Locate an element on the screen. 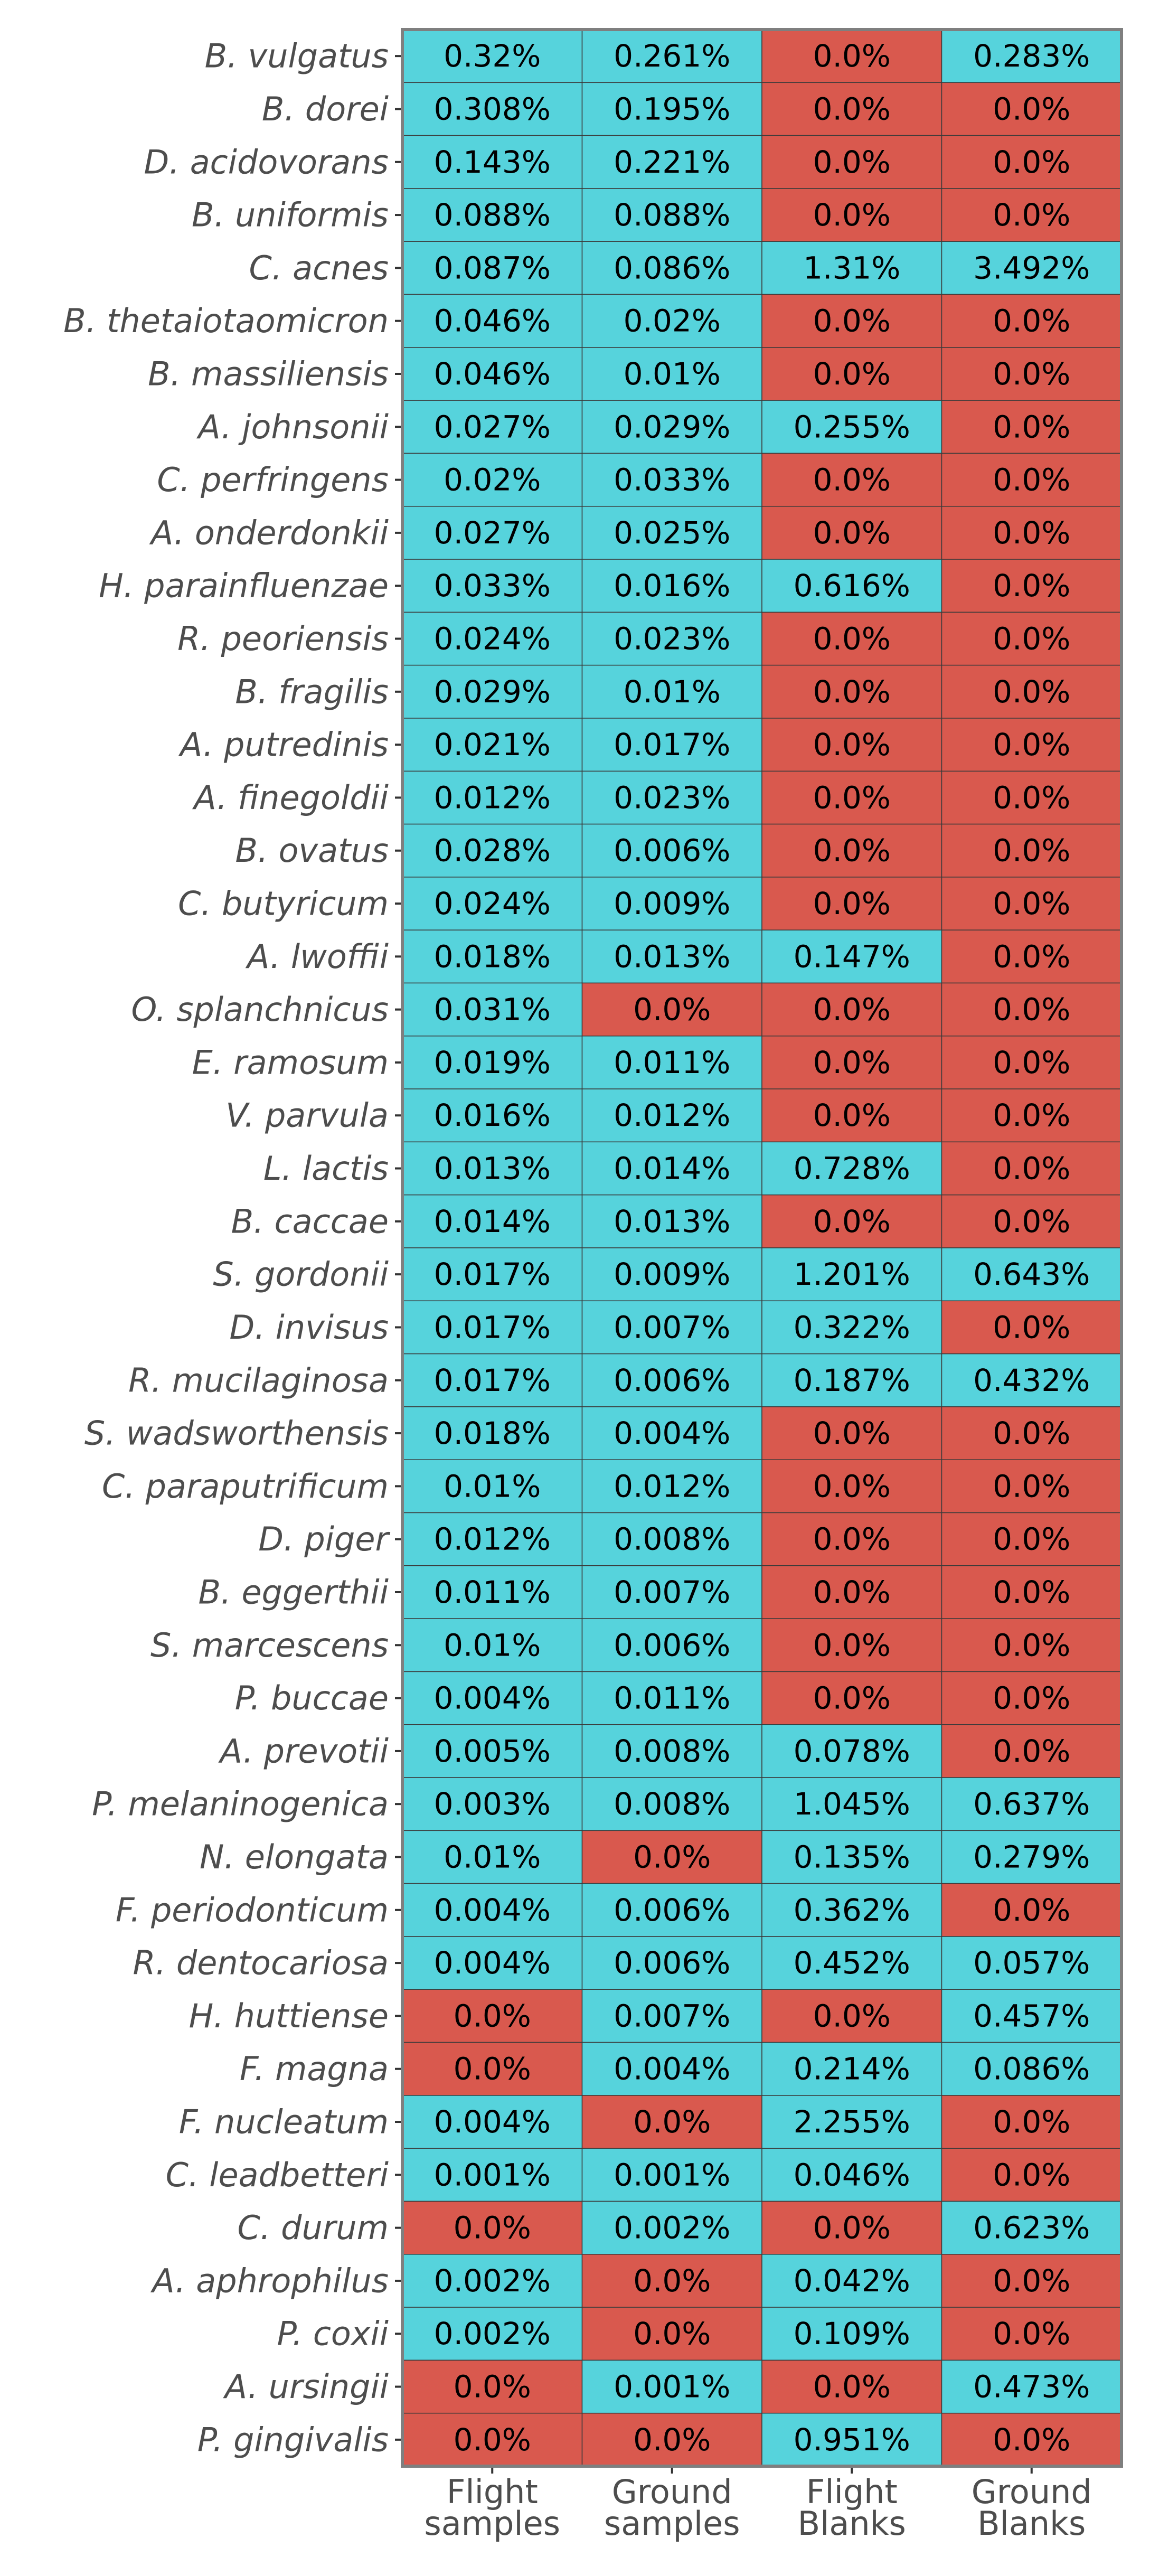 Image resolution: width=1150 pixels, height=2576 pixels. cell-value-label: 0.255% is located at coordinates (852, 427).